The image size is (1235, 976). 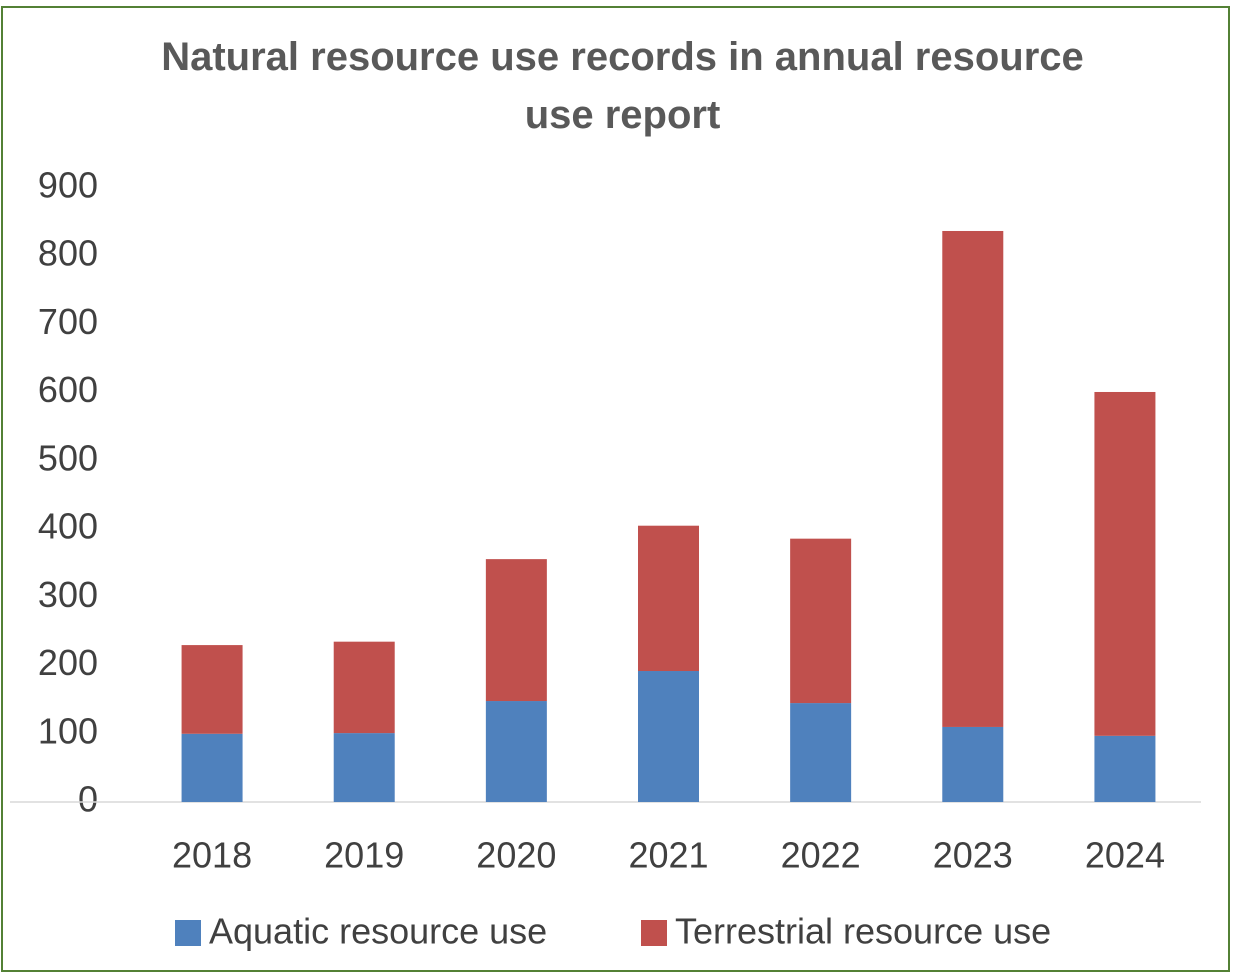 What do you see at coordinates (68, 321) in the screenshot?
I see `y-tick-label: 700` at bounding box center [68, 321].